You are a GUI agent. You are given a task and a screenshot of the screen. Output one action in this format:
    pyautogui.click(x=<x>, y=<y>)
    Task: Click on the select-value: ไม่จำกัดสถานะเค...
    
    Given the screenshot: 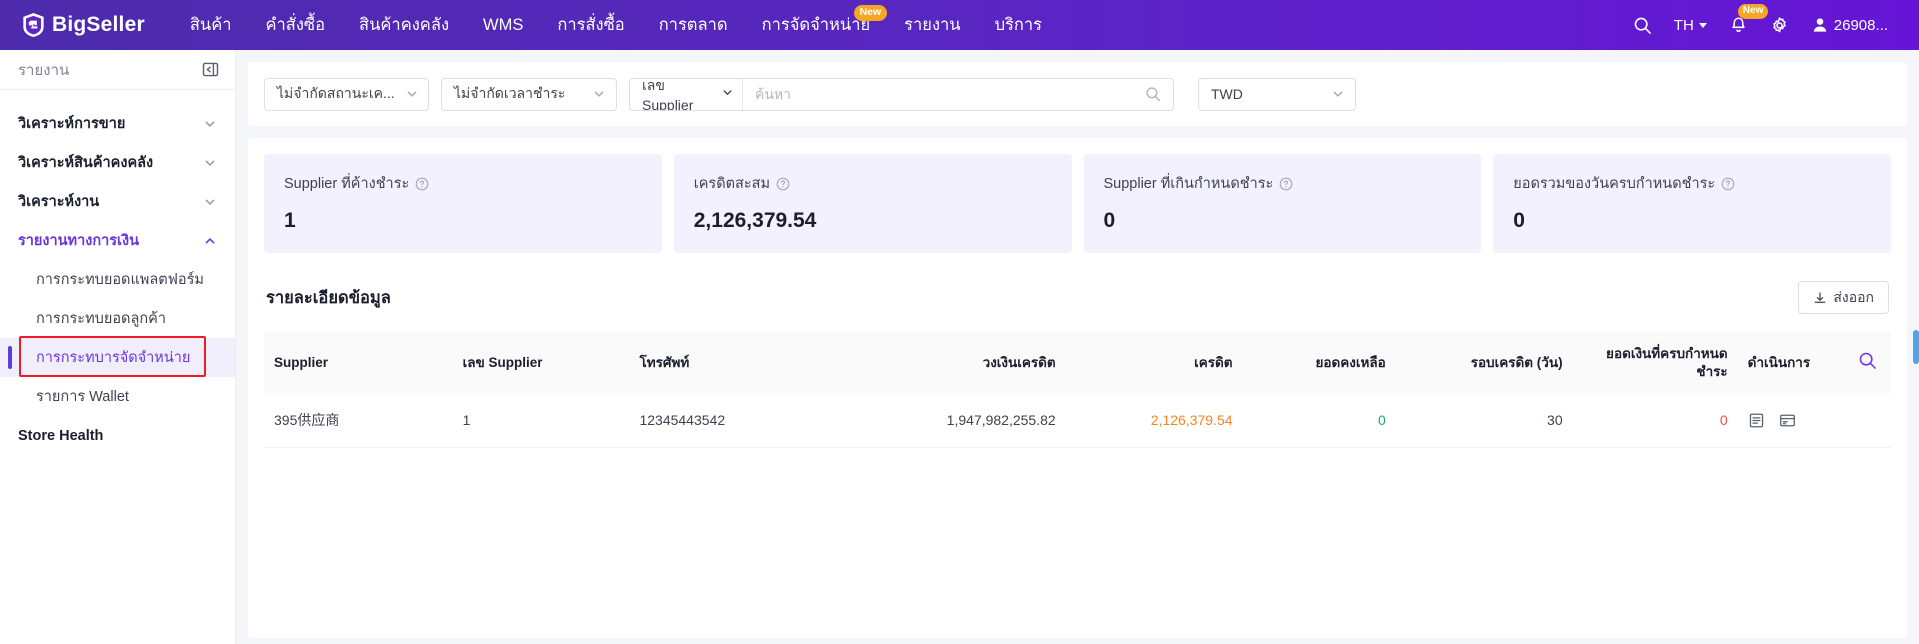 What is the action you would take?
    pyautogui.click(x=336, y=93)
    